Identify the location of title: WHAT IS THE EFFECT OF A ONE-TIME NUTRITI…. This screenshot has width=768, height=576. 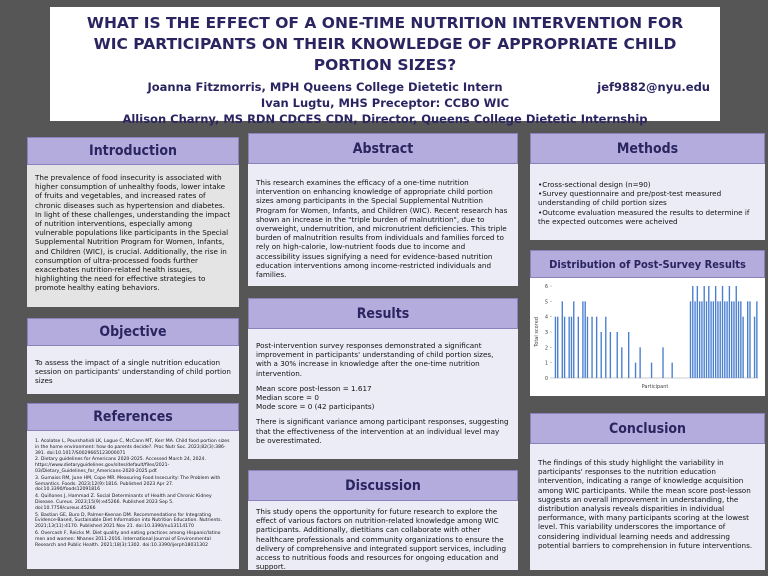
(385, 44).